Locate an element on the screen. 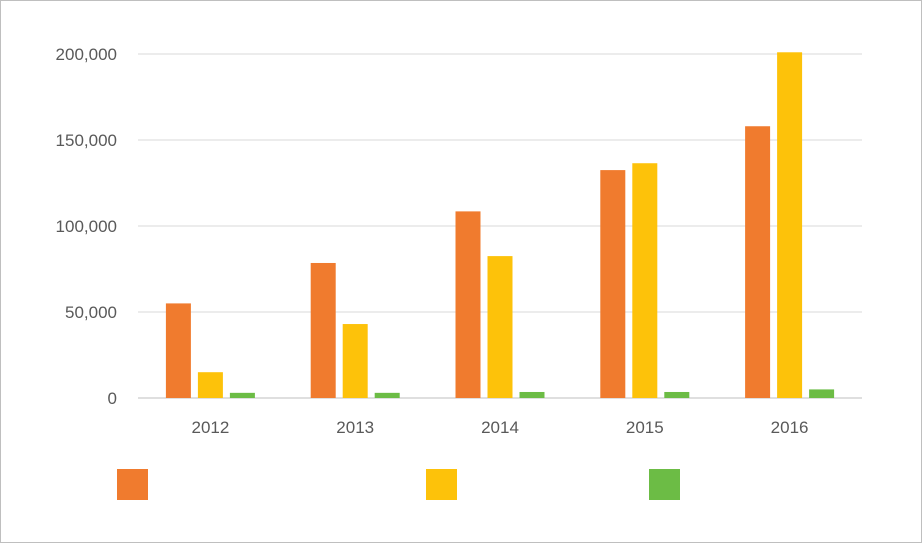 Image resolution: width=922 pixels, height=544 pixels. y-axis-ticks: 200,000 150,000 100,000 50,000 0 is located at coordinates (86, 226).